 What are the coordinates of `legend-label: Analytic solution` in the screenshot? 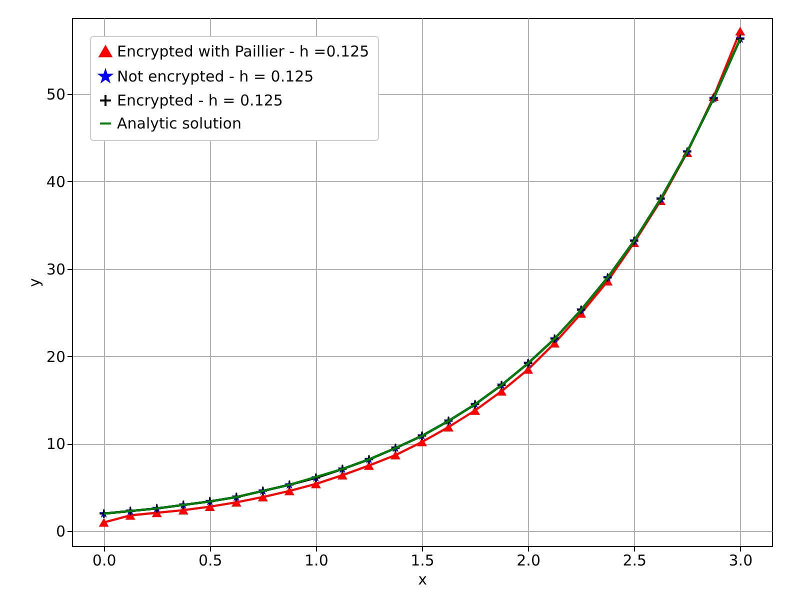 It's located at (179, 123).